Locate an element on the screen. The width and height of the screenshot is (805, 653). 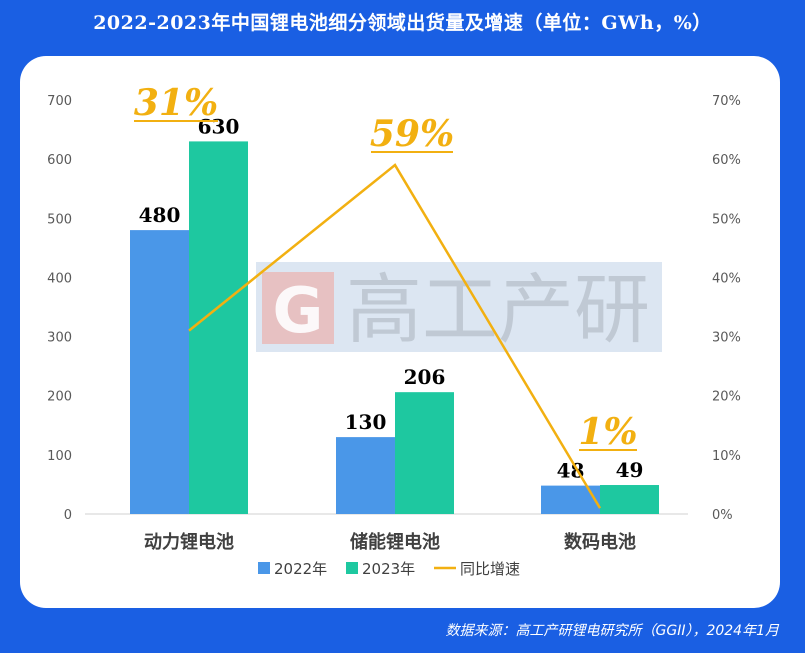
right-tick-label: 40% is located at coordinates (726, 278).